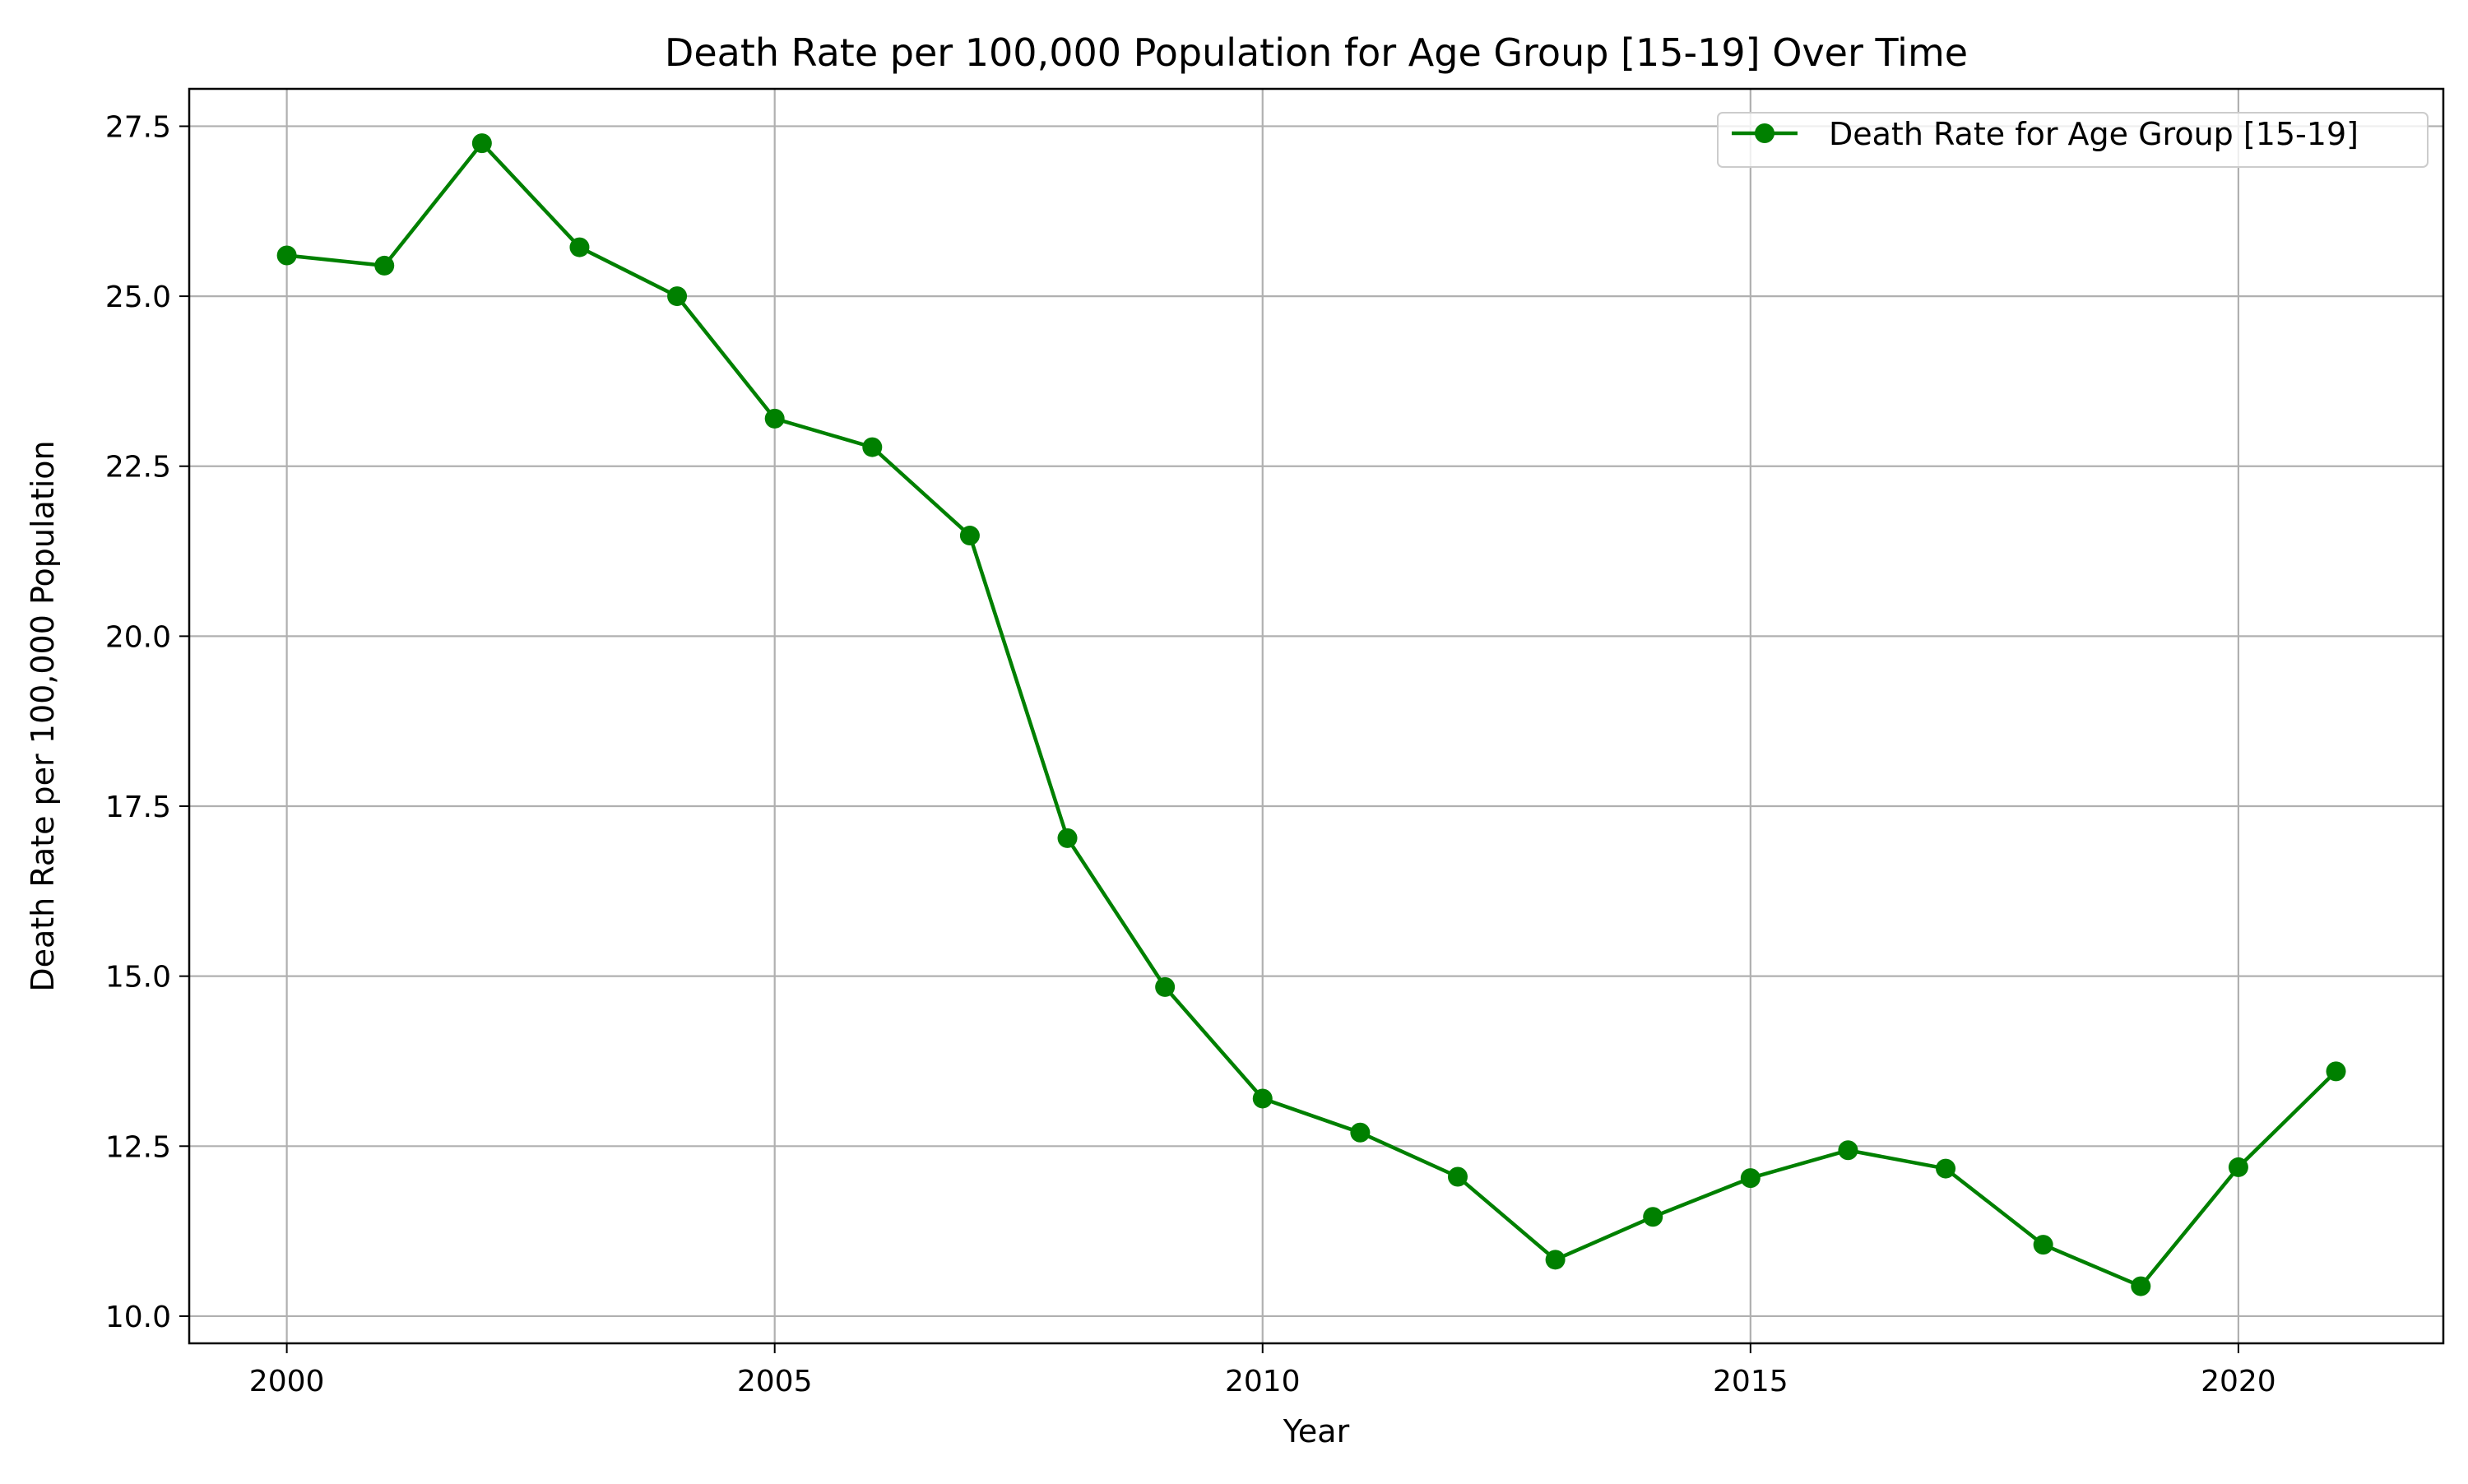  I want to click on legend: Death Rate for Age Group [15-19], so click(2073, 140).